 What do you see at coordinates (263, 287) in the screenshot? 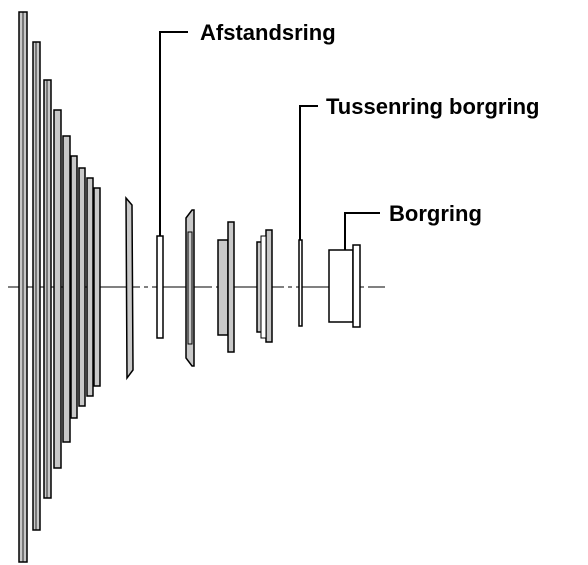
I see `sprocket-13-inner` at bounding box center [263, 287].